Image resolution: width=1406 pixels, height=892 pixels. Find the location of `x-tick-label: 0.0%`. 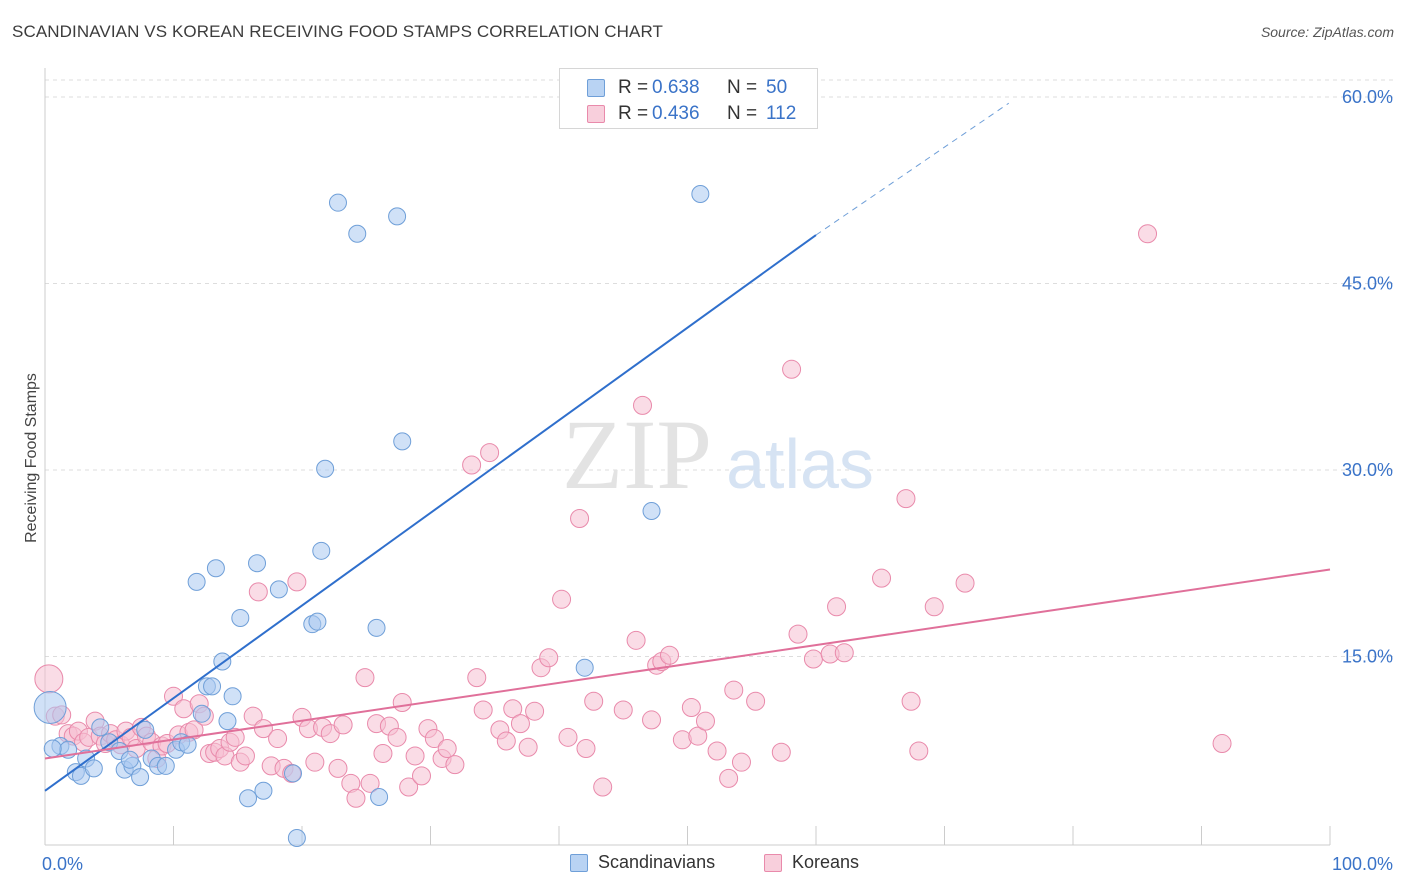

x-tick-label: 0.0% is located at coordinates (62, 864).